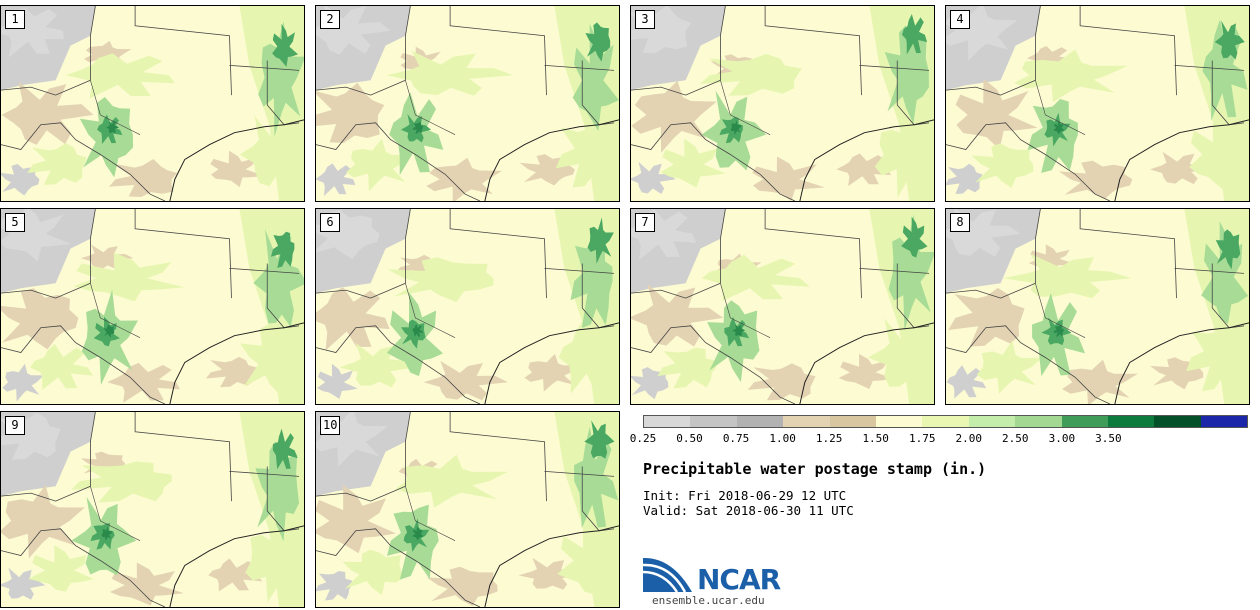 Image resolution: width=1260 pixels, height=610 pixels. I want to click on figure-title: Precipitable water postage stamp (in.), so click(815, 469).